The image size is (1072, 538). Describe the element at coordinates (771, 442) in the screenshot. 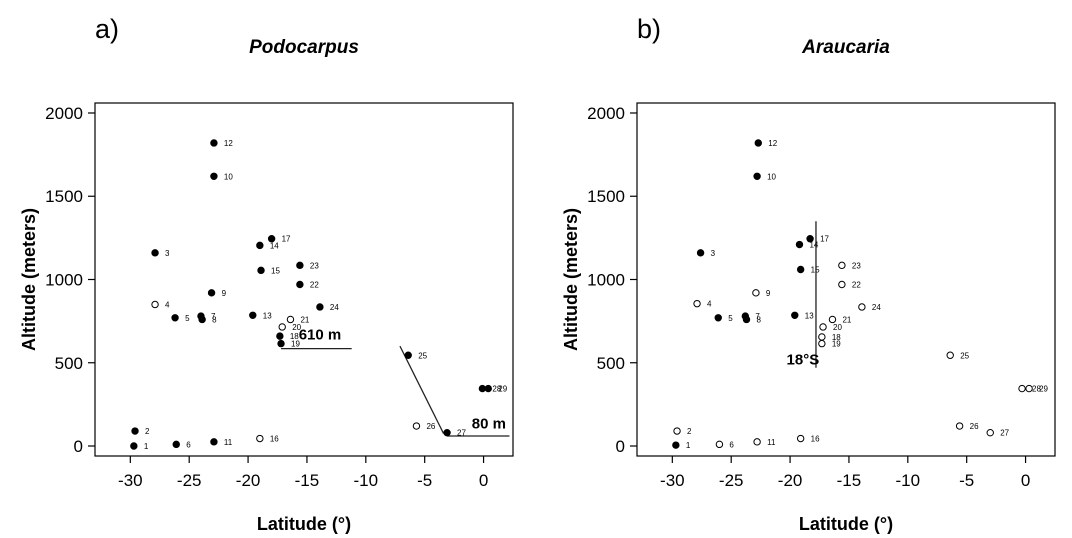

I see `point-label-b-11: 11` at that location.